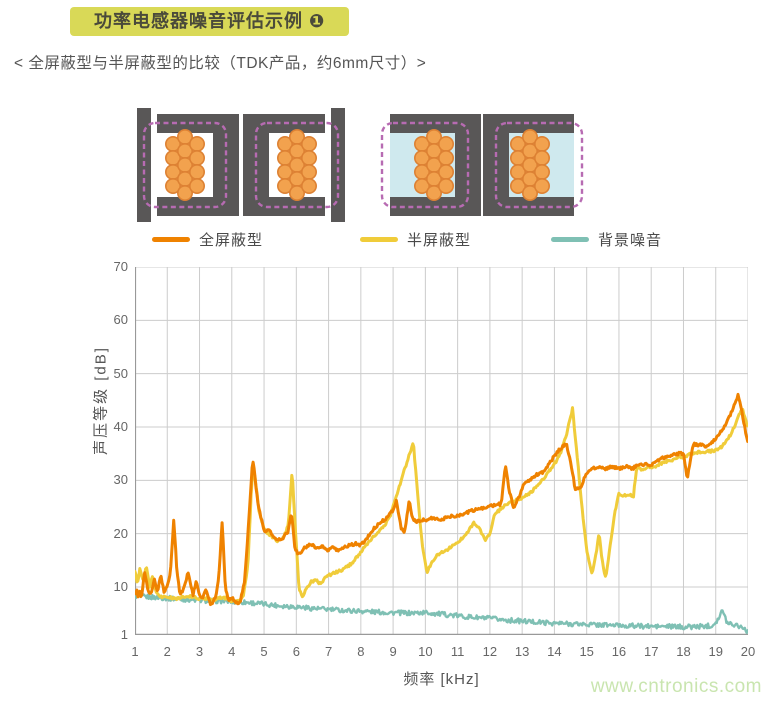  What do you see at coordinates (457, 651) in the screenshot?
I see `x-tick-label: 11` at bounding box center [457, 651].